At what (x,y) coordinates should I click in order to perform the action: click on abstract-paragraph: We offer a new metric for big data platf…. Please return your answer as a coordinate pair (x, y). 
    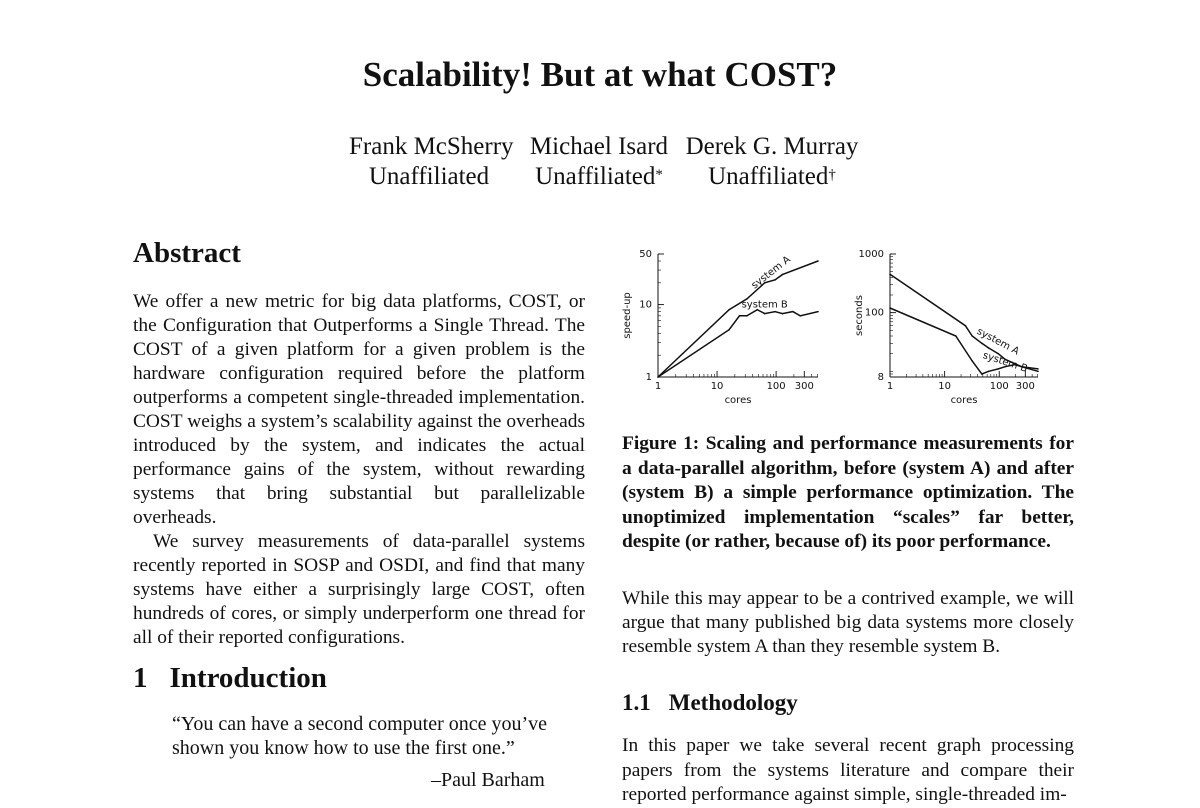
    Looking at the image, I should click on (359, 409).